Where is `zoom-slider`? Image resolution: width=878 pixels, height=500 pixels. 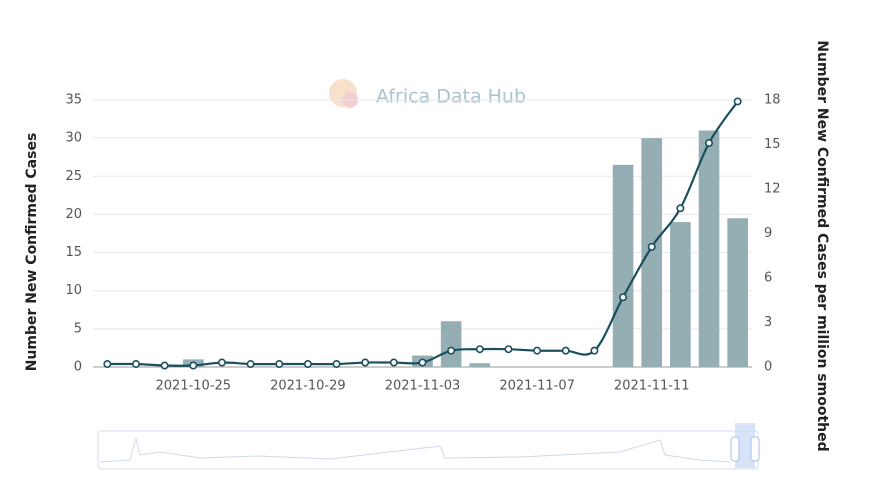
zoom-slider is located at coordinates (428, 446).